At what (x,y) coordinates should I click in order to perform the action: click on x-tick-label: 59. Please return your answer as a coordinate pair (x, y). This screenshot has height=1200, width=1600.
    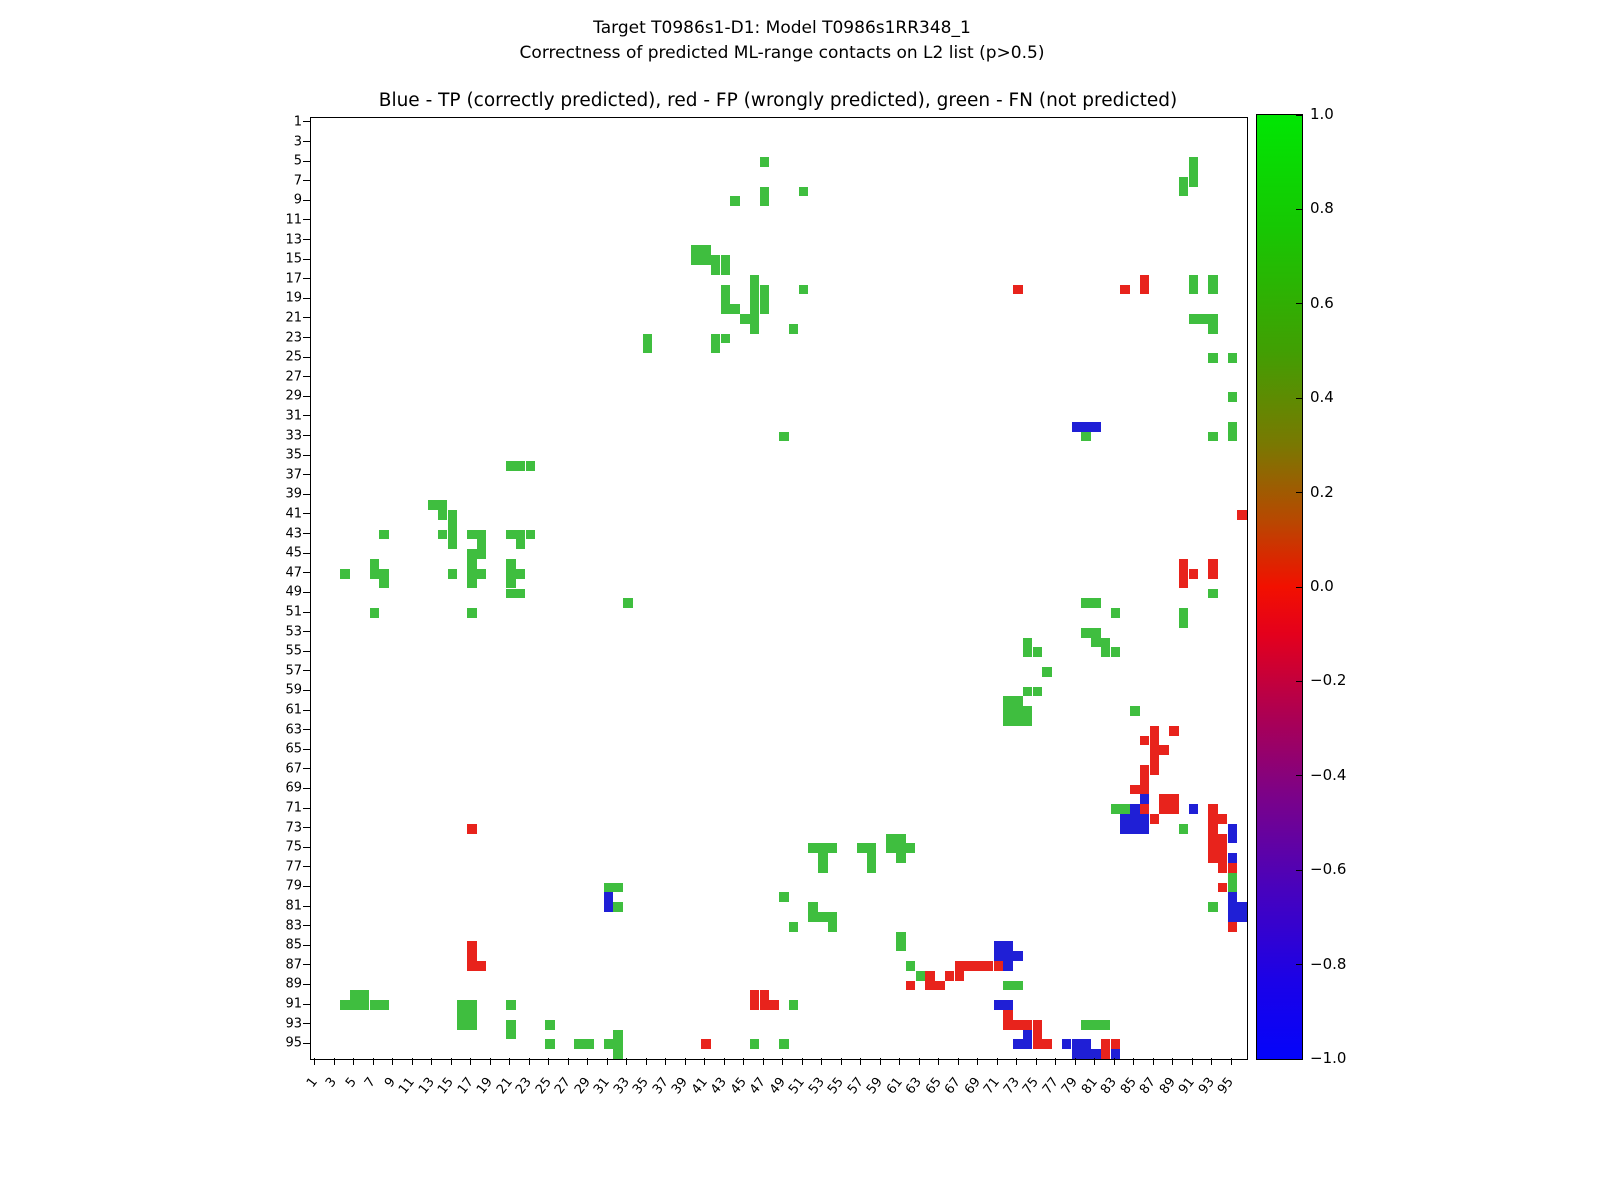
    Looking at the image, I should click on (875, 1086).